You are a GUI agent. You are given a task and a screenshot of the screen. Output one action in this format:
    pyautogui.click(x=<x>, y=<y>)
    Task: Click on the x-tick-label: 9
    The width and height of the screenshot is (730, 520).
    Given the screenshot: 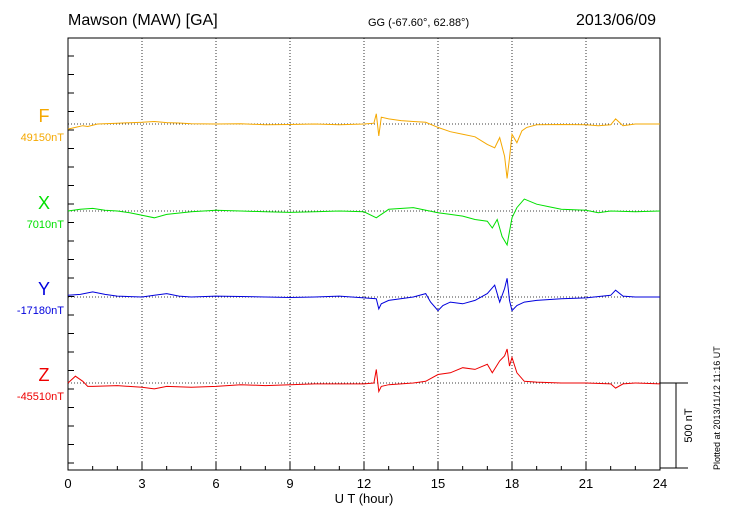 What is the action you would take?
    pyautogui.click(x=289, y=483)
    